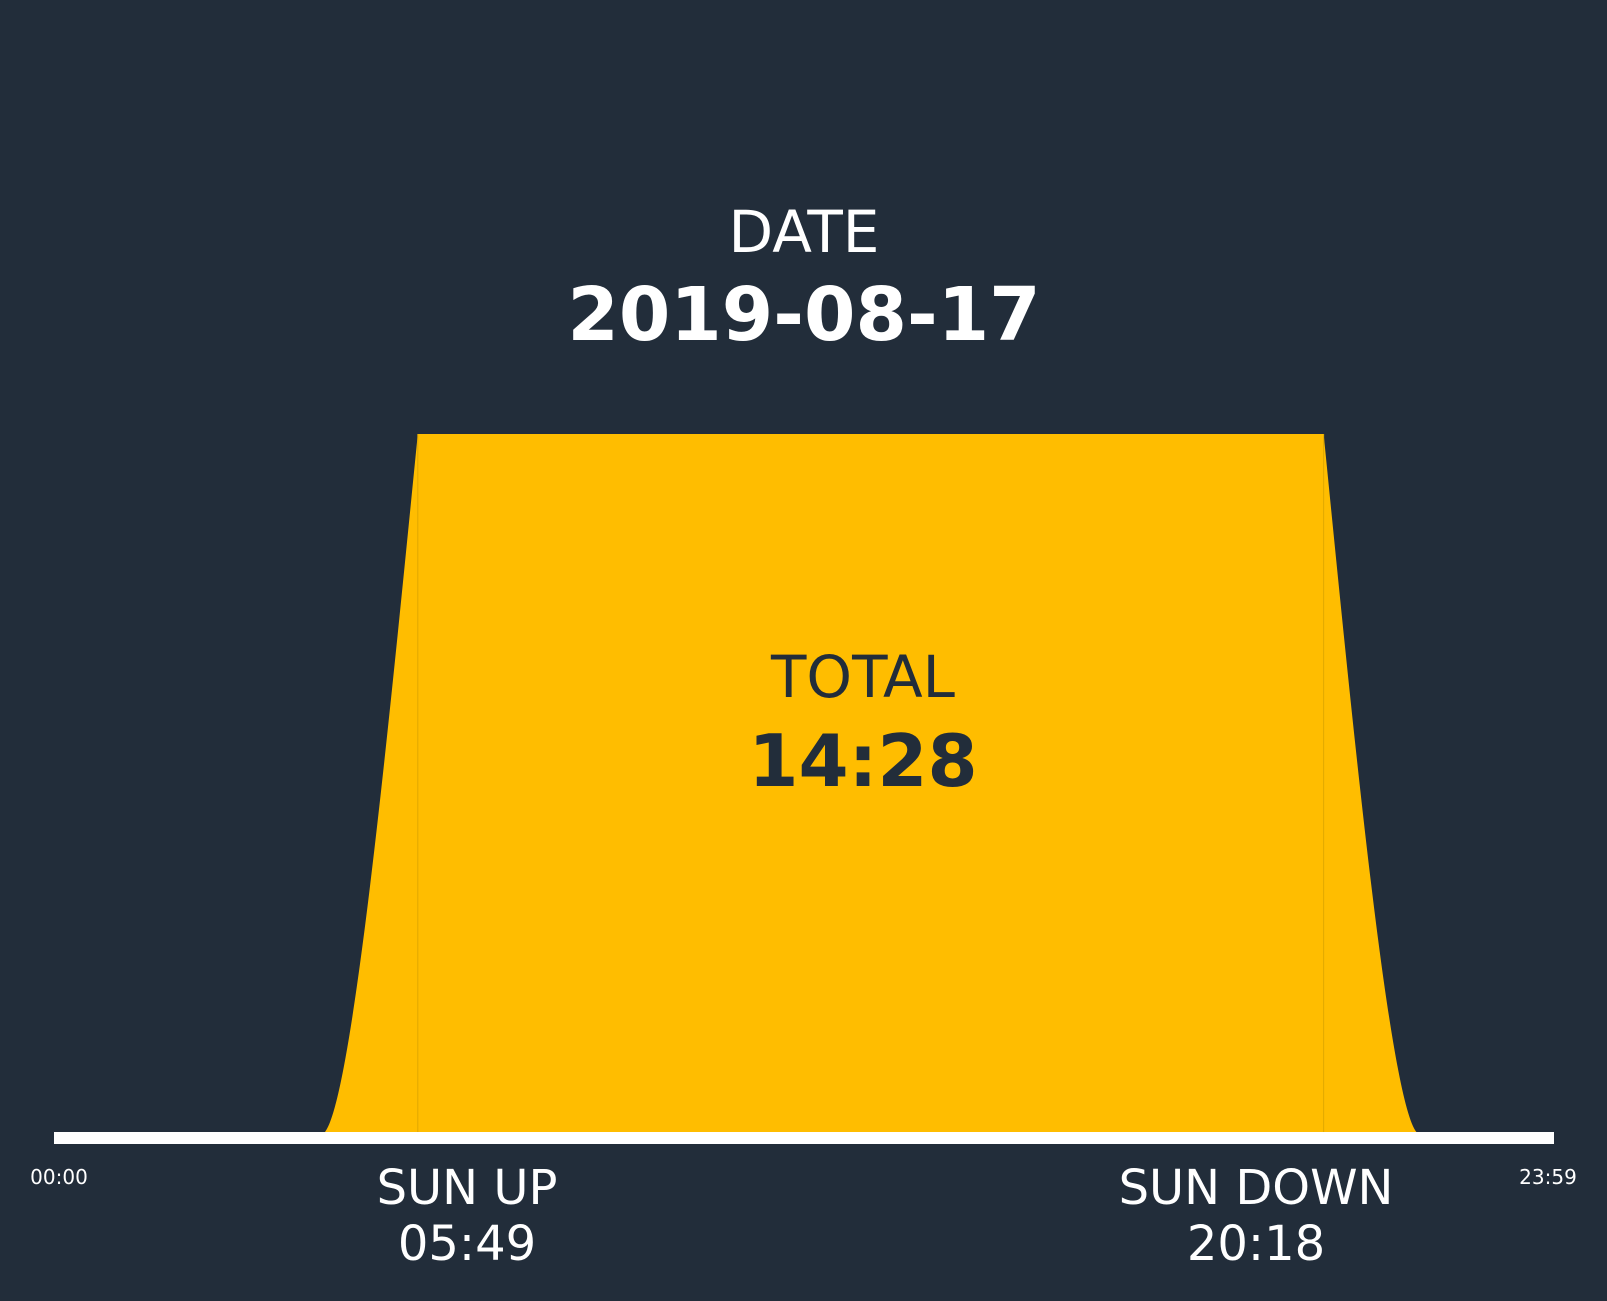 This screenshot has height=1301, width=1607. I want to click on time-axis, so click(804, 1138).